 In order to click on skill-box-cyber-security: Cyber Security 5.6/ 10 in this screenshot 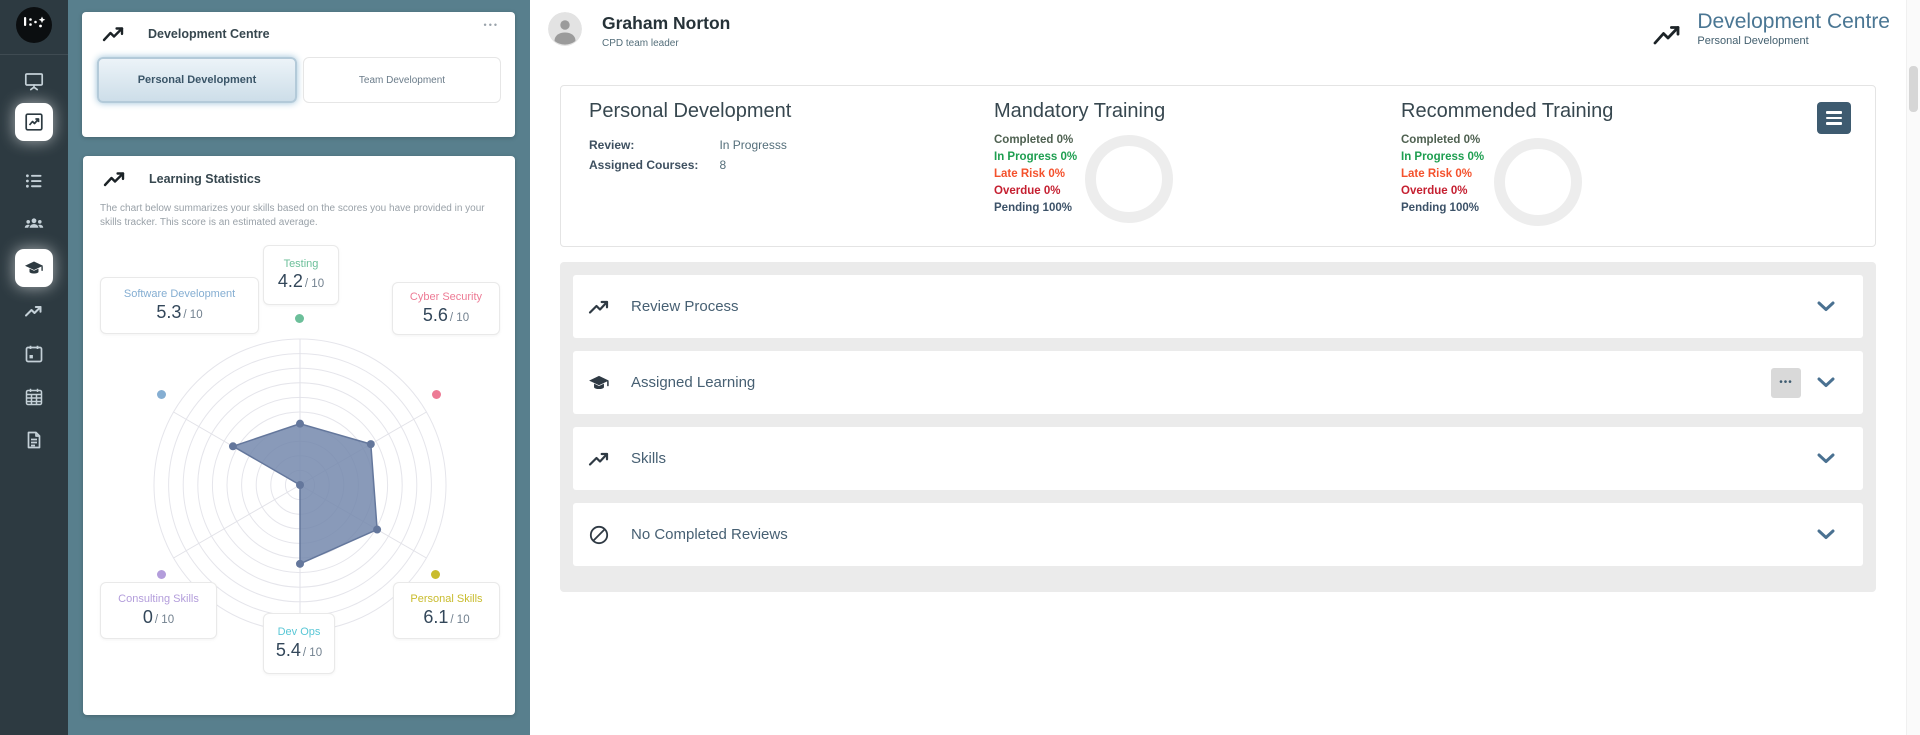, I will do `click(446, 308)`.